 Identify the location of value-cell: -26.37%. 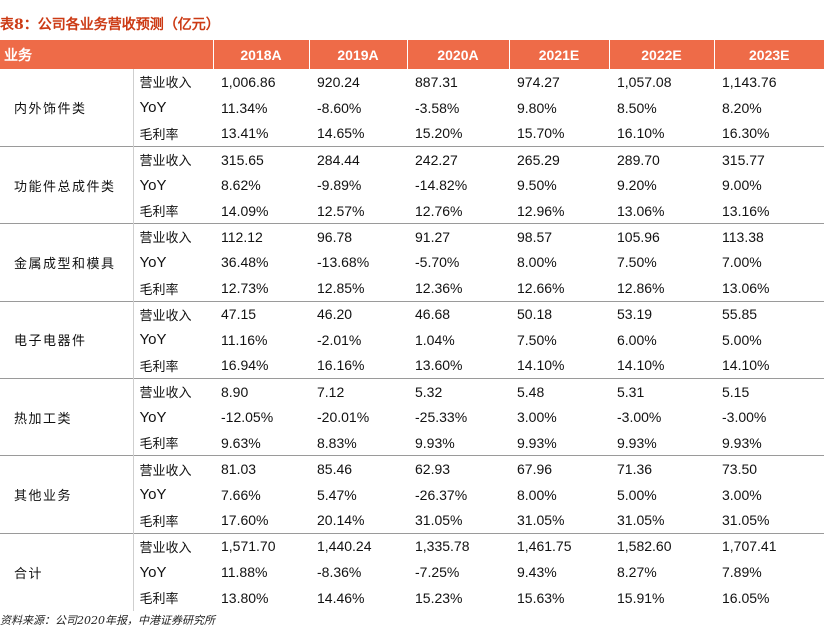
(441, 494).